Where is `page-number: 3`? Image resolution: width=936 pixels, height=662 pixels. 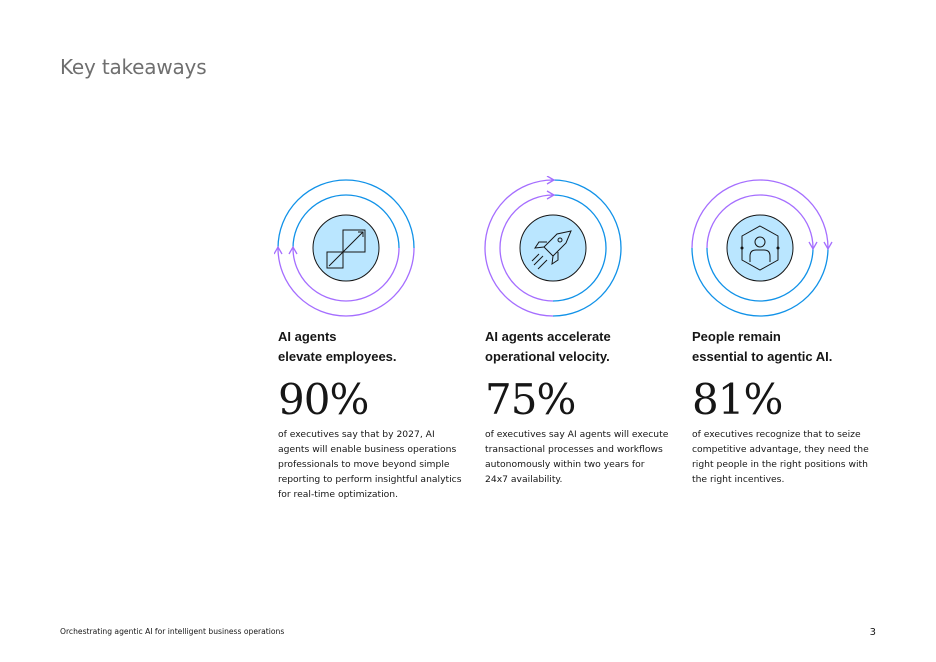 page-number: 3 is located at coordinates (872, 632).